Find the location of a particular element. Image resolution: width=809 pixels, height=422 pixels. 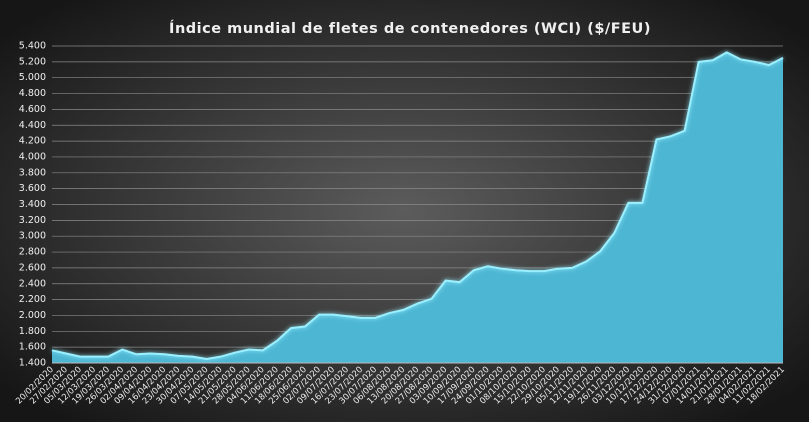

y-tick-label: 5.000 is located at coordinates (32, 77).